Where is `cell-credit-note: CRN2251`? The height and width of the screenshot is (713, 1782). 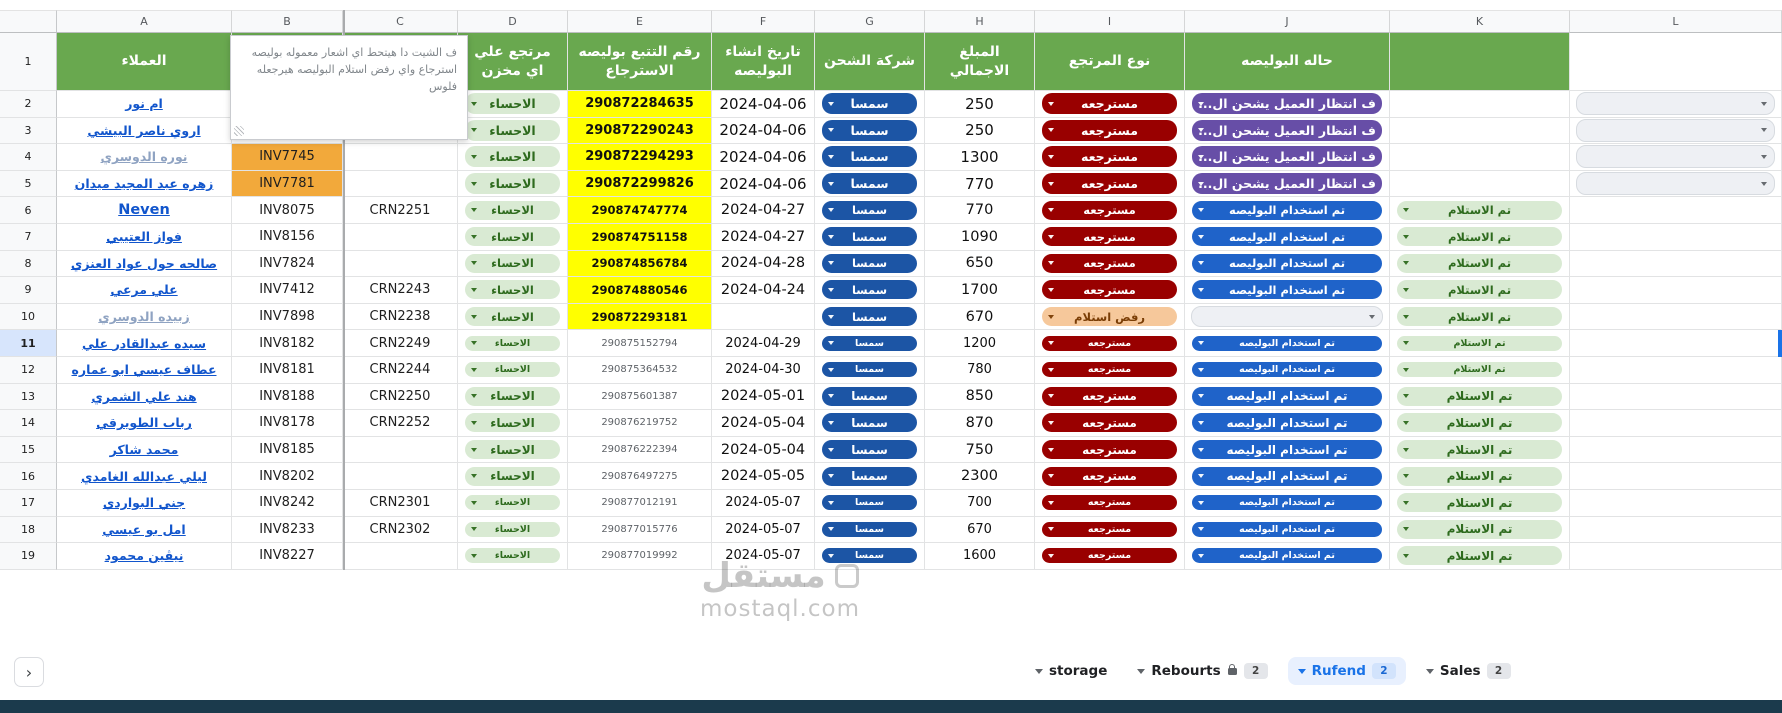
cell-credit-note: CRN2251 is located at coordinates (400, 210).